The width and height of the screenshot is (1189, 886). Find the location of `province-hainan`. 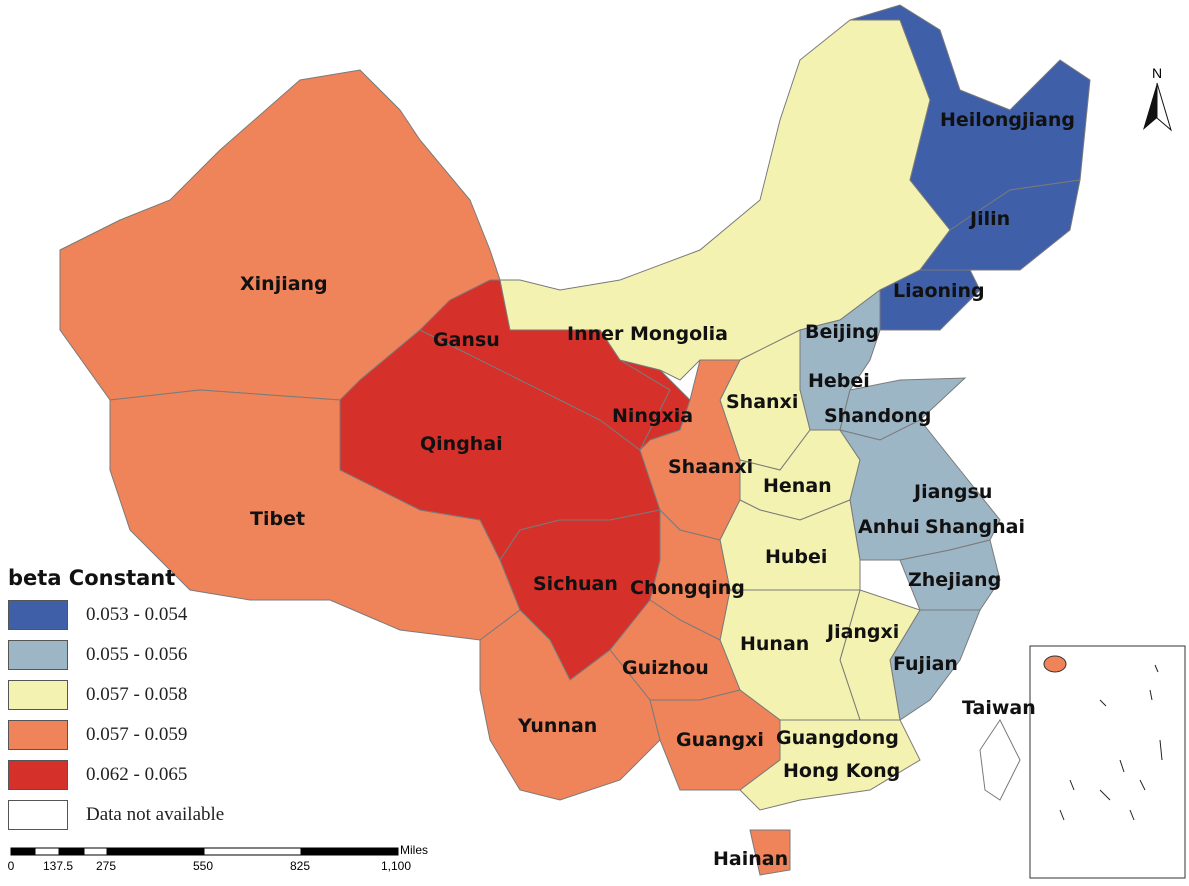

province-hainan is located at coordinates (770, 852).